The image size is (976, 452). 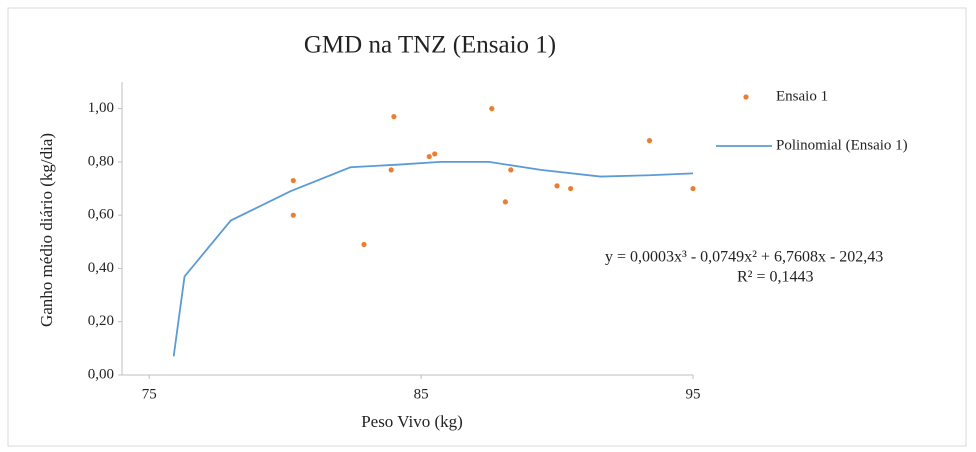 What do you see at coordinates (430, 45) in the screenshot?
I see `chart-title: GMD na TNZ (Ensaio 1)` at bounding box center [430, 45].